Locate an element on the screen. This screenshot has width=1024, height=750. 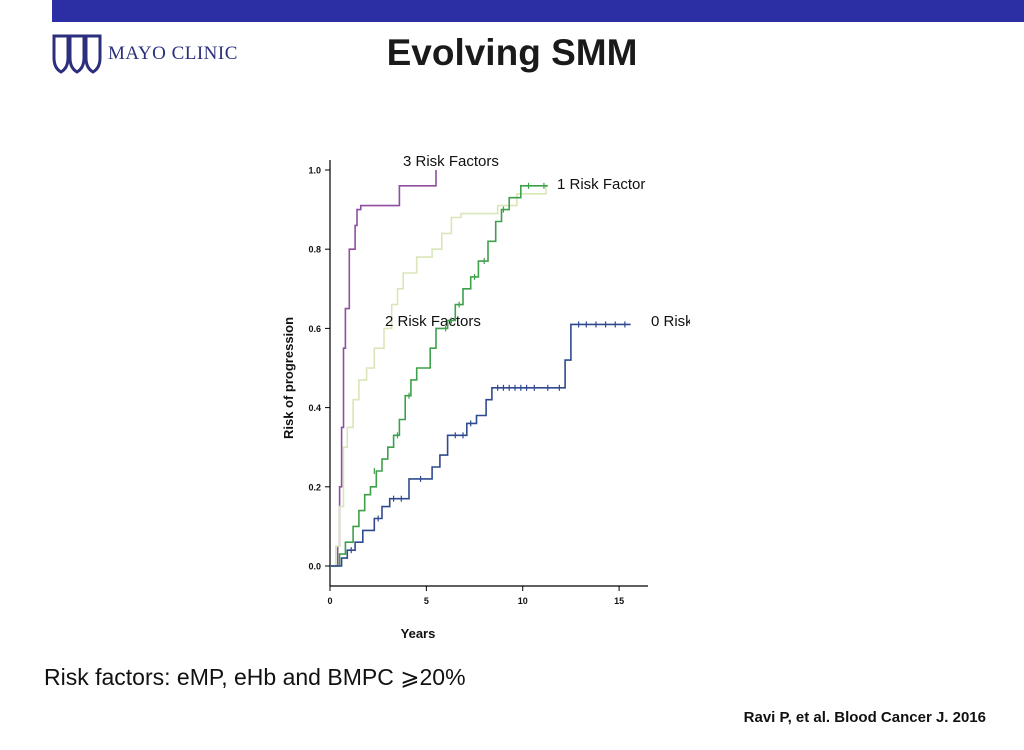
logo-text: MAYO CLINIC is located at coordinates (173, 53).